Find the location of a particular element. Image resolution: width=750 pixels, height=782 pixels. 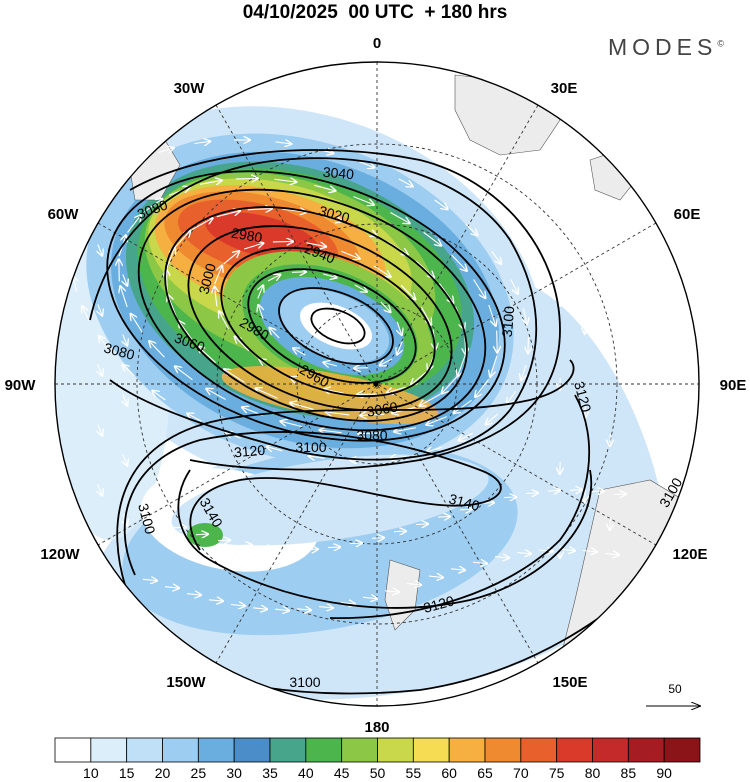

lon-label-30e: 30E is located at coordinates (564, 88).